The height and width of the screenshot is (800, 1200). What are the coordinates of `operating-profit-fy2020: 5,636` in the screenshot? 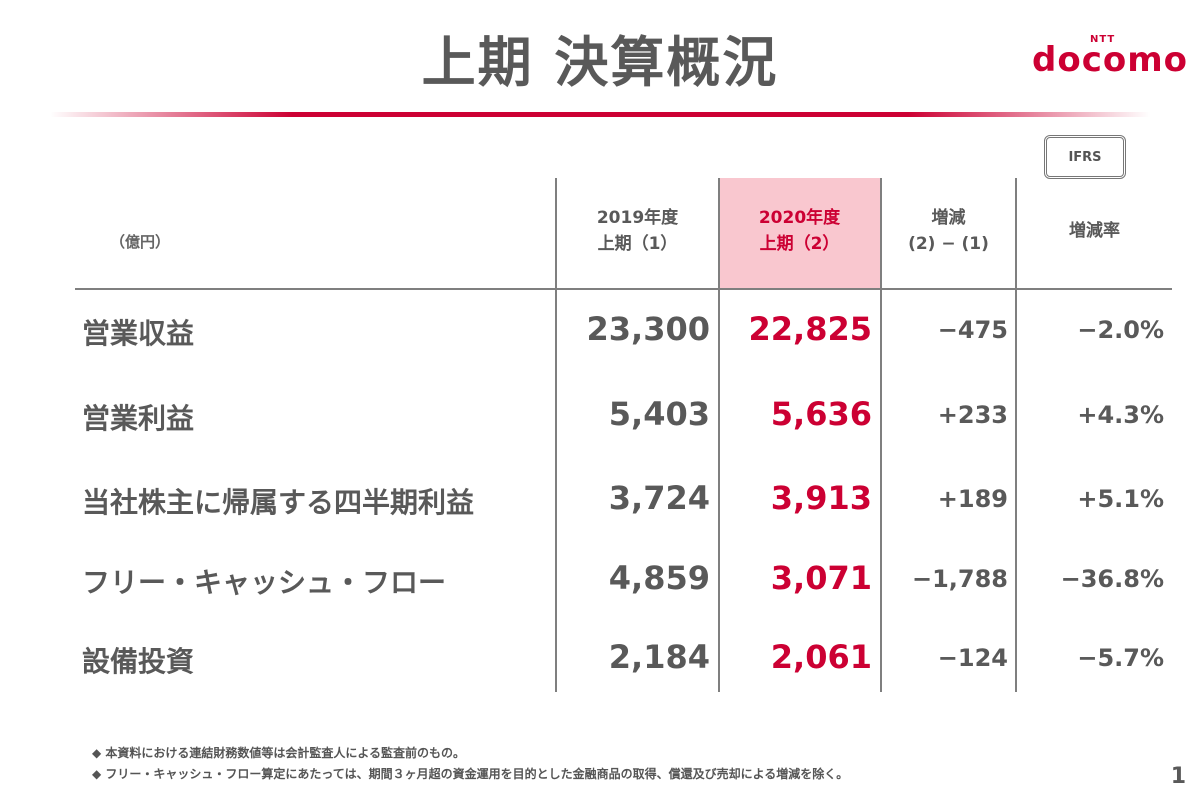 It's located at (821, 414).